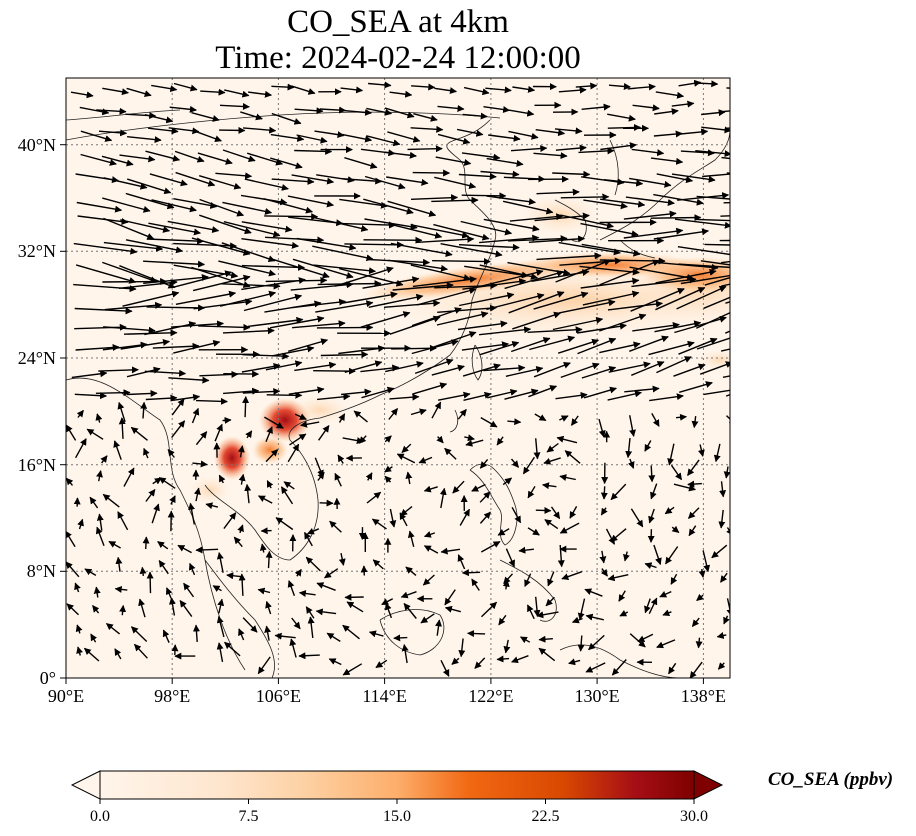 This screenshot has width=916, height=836. I want to click on colorbar-min-extension, so click(85, 785).